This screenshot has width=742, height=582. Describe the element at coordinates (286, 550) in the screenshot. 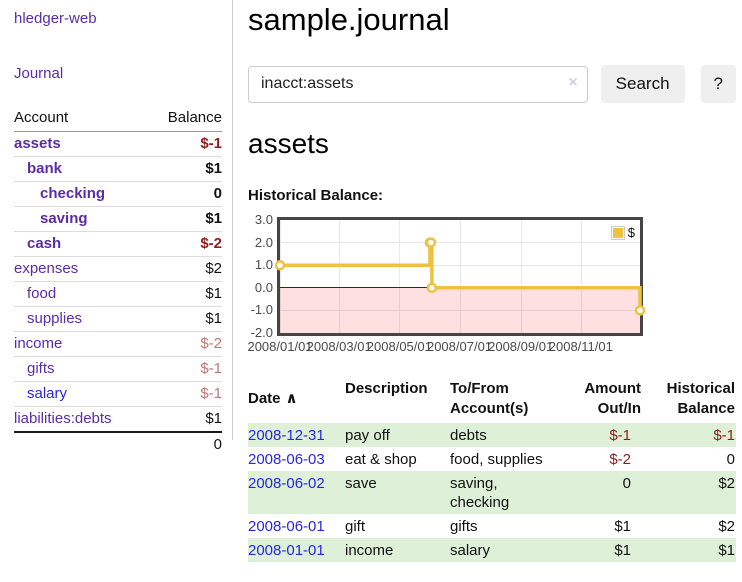

I see `transaction-date-link: 2008-01-01` at that location.